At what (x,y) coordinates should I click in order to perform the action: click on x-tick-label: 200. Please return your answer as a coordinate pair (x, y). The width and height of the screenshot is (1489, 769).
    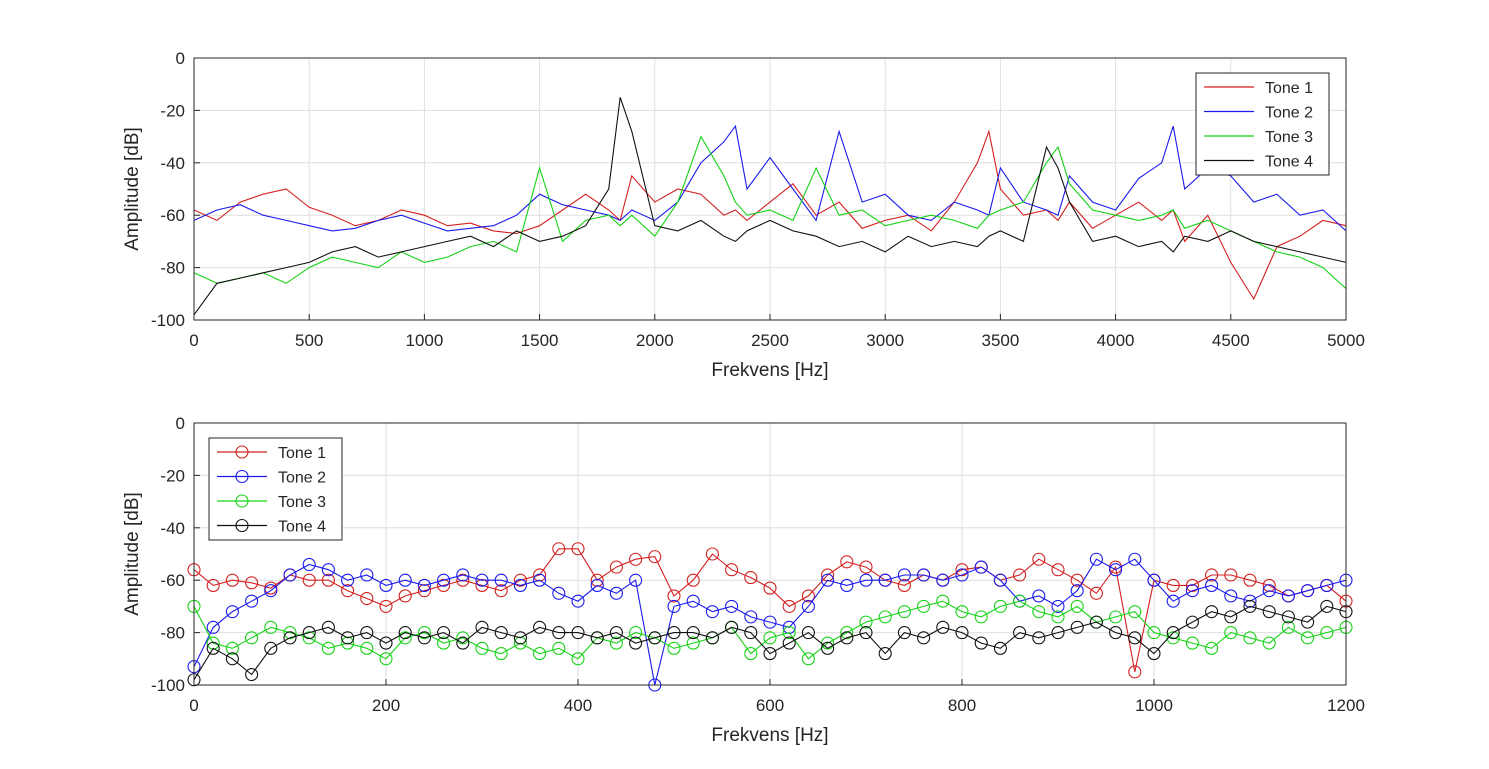
    Looking at the image, I should click on (386, 705).